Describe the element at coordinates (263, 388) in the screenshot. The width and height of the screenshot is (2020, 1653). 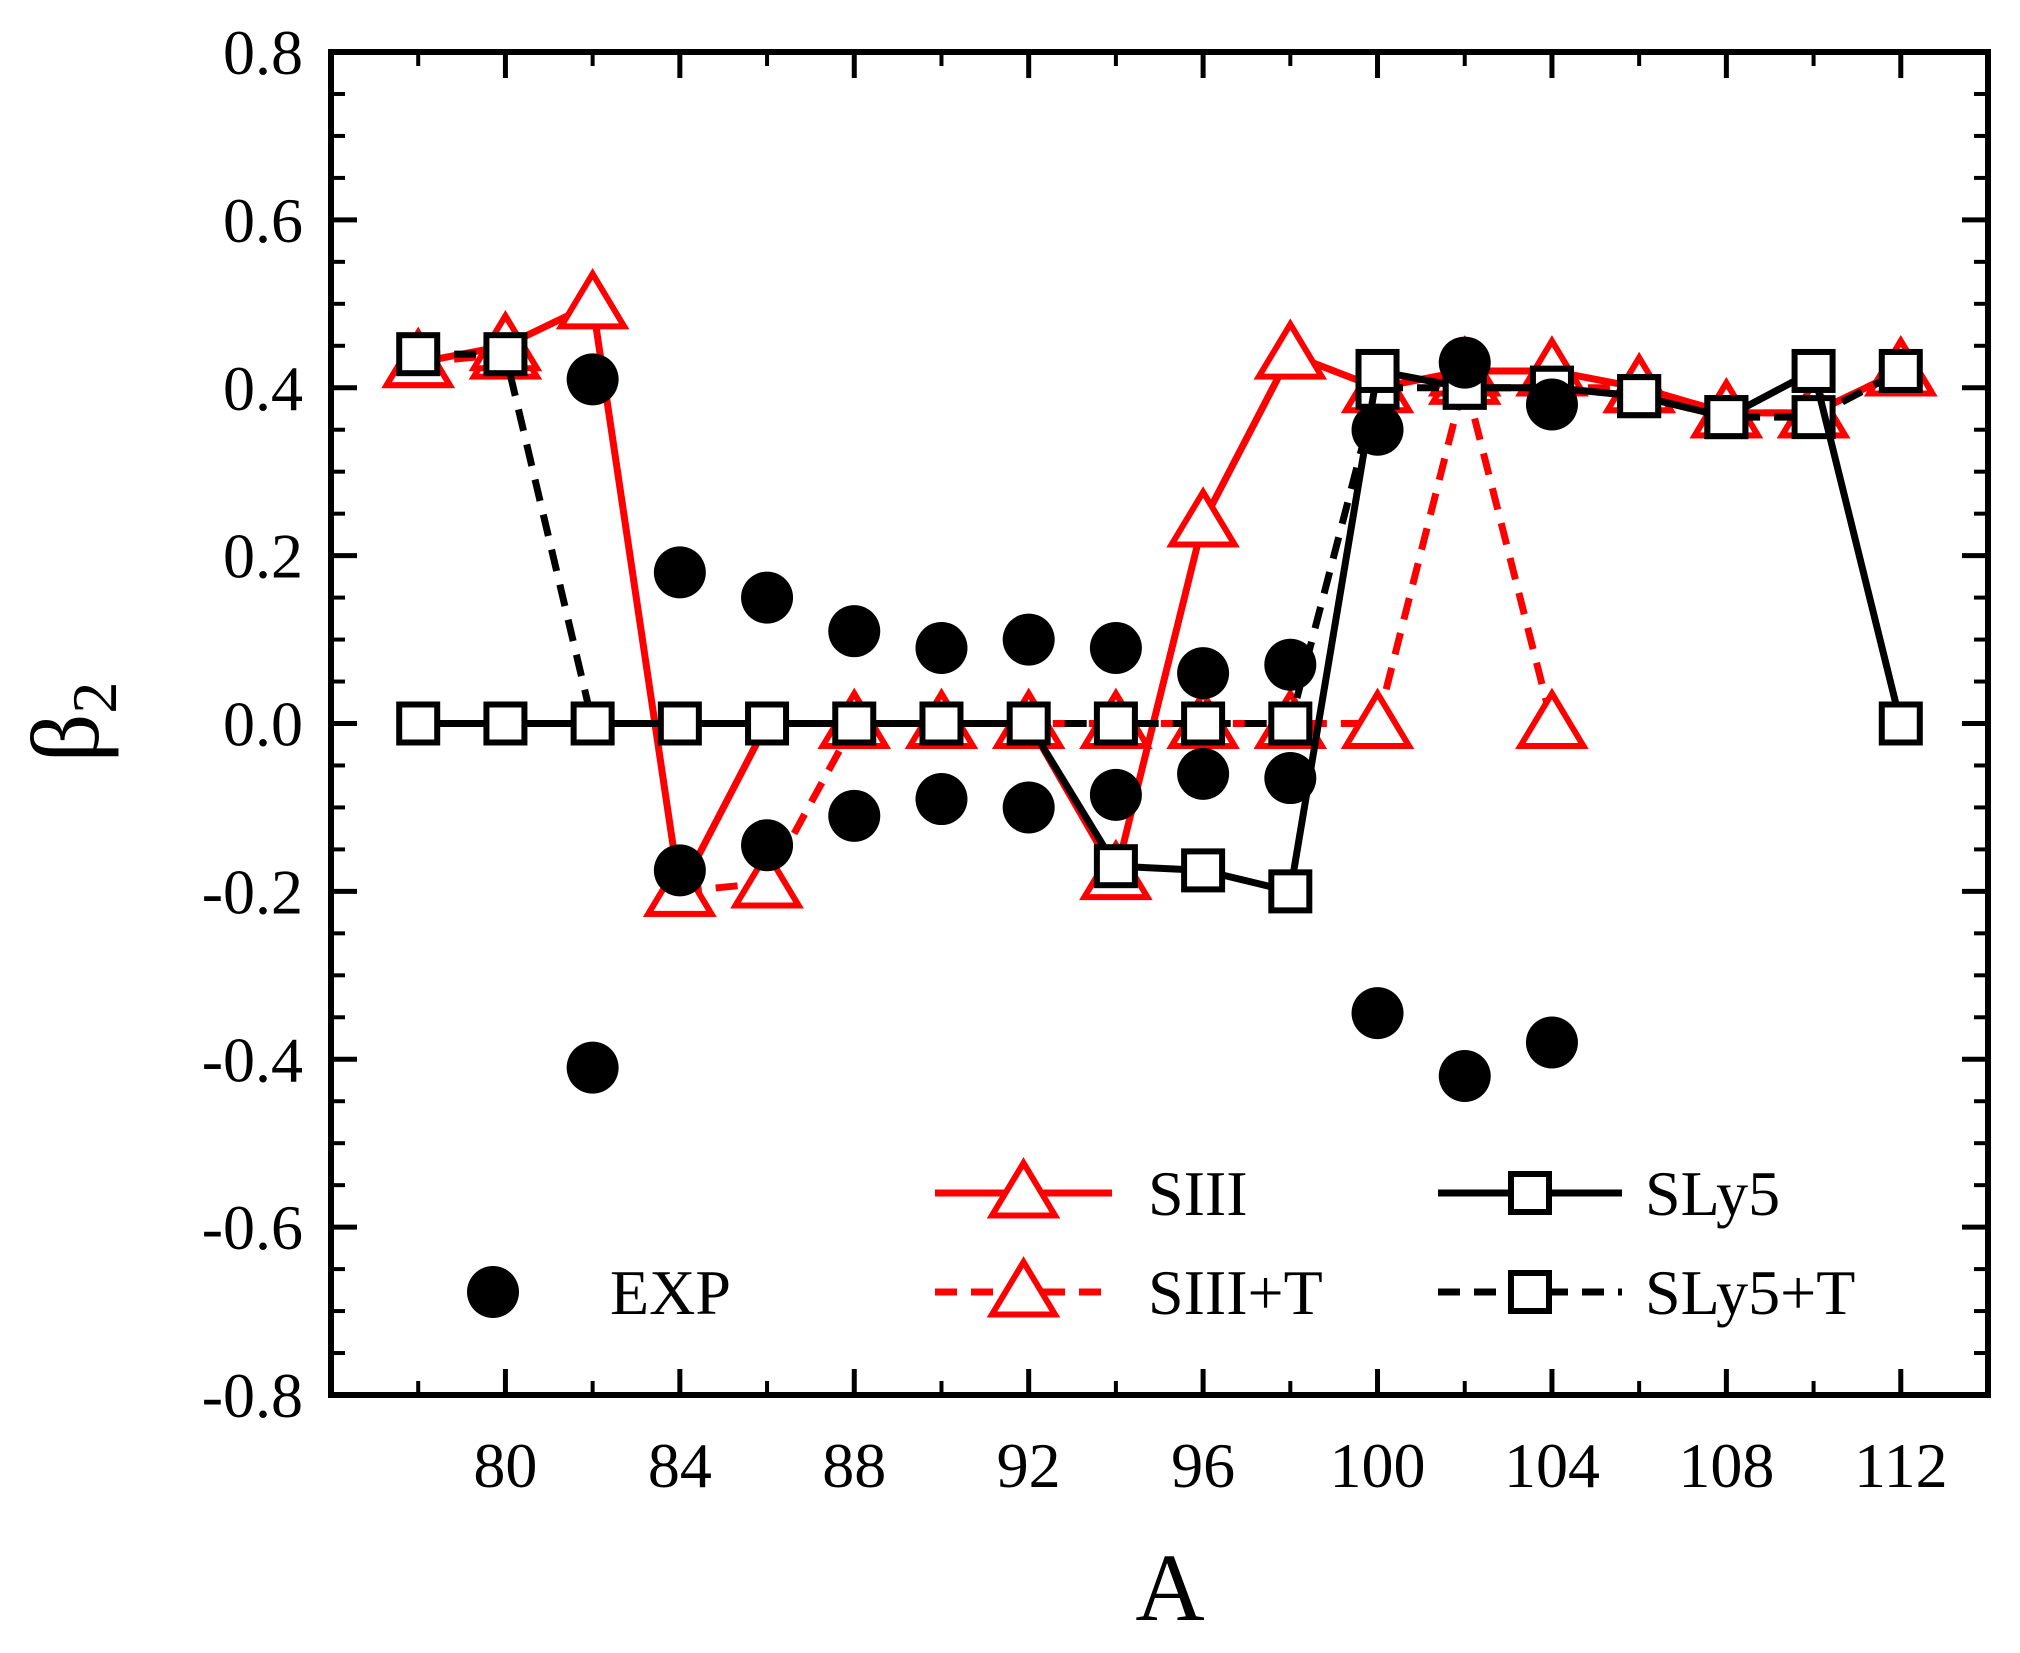
I see `y-tick-label: 0.4` at that location.